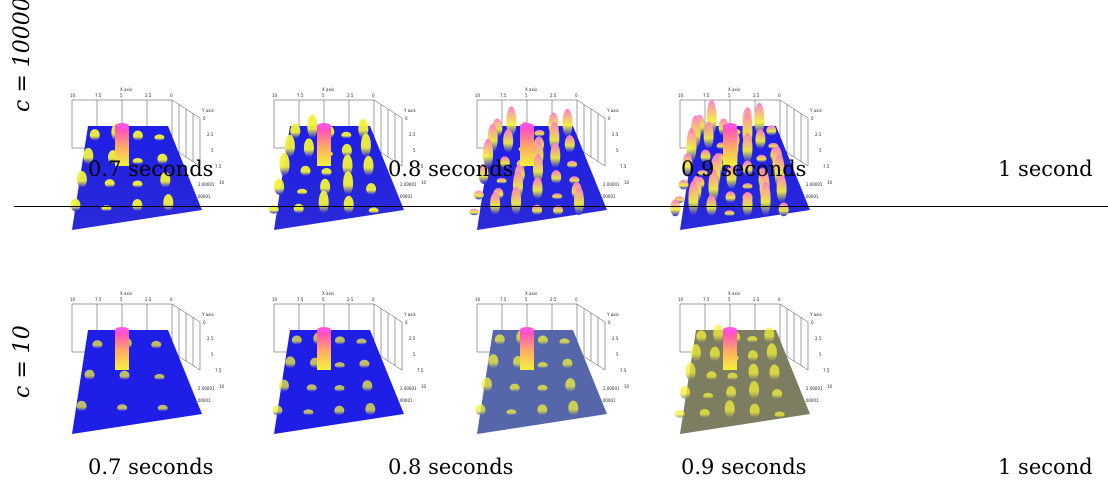  What do you see at coordinates (151, 467) in the screenshot?
I see `caption: 0.7 seconds` at bounding box center [151, 467].